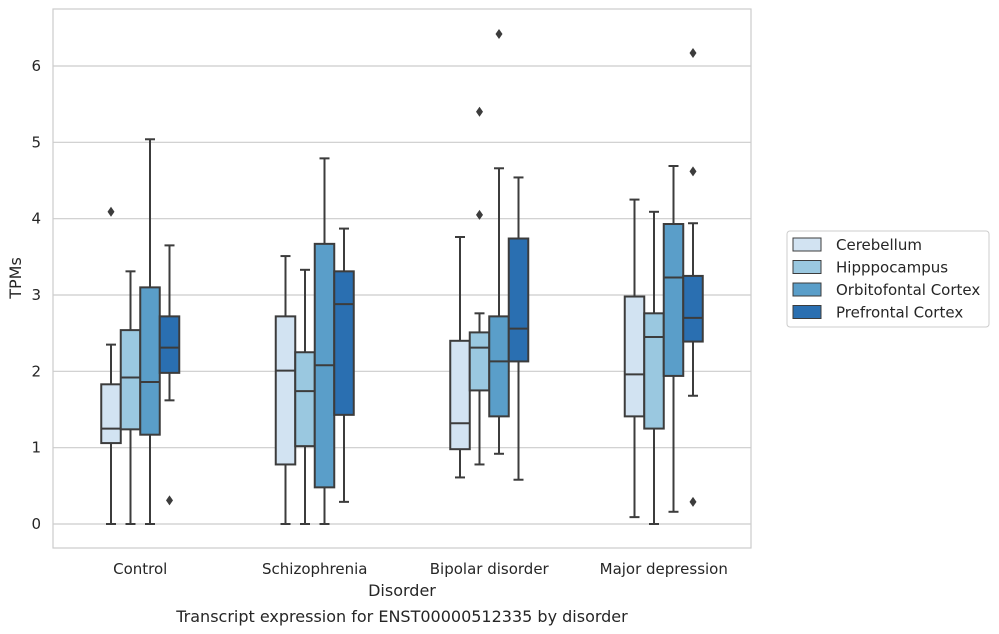 The width and height of the screenshot is (999, 634). Describe the element at coordinates (908, 290) in the screenshot. I see `legend-label: Orbitofontal Cortex` at that location.